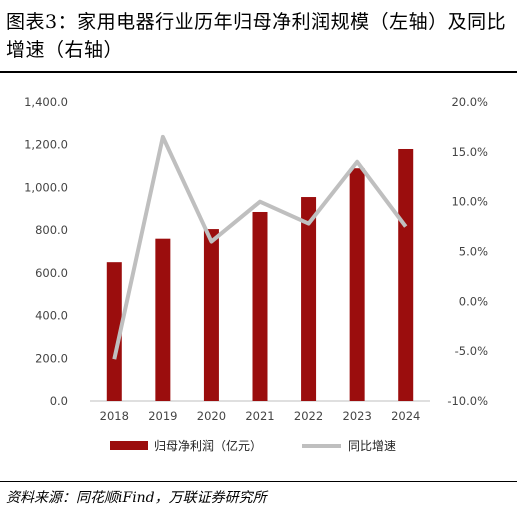 The width and height of the screenshot is (517, 513). What do you see at coordinates (46, 102) in the screenshot?
I see `left-tick-label: 1,400.0` at bounding box center [46, 102].